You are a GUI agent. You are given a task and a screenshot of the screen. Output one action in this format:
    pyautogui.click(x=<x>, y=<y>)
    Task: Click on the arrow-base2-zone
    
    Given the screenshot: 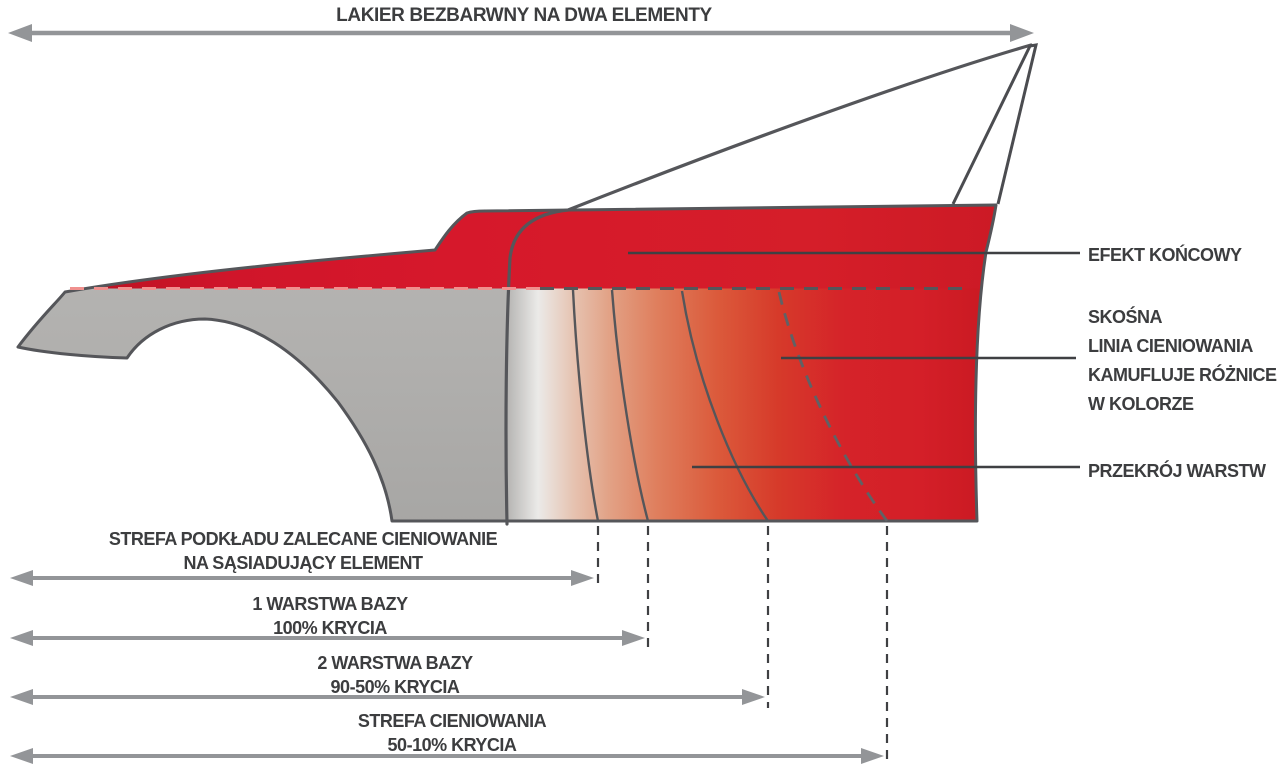 What is the action you would take?
    pyautogui.click(x=387, y=697)
    